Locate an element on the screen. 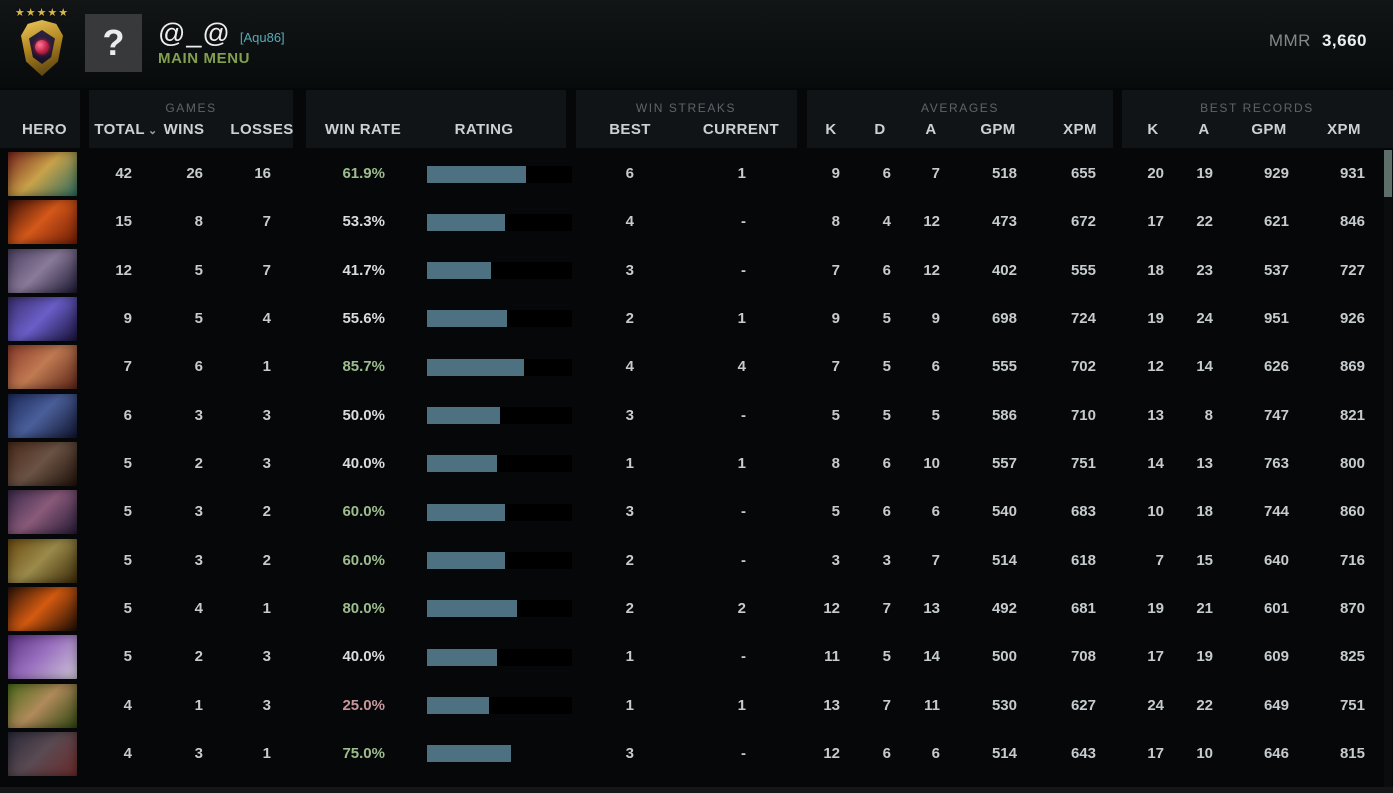 This screenshot has width=1393, height=793. hero-05-portrait is located at coordinates (42, 367).